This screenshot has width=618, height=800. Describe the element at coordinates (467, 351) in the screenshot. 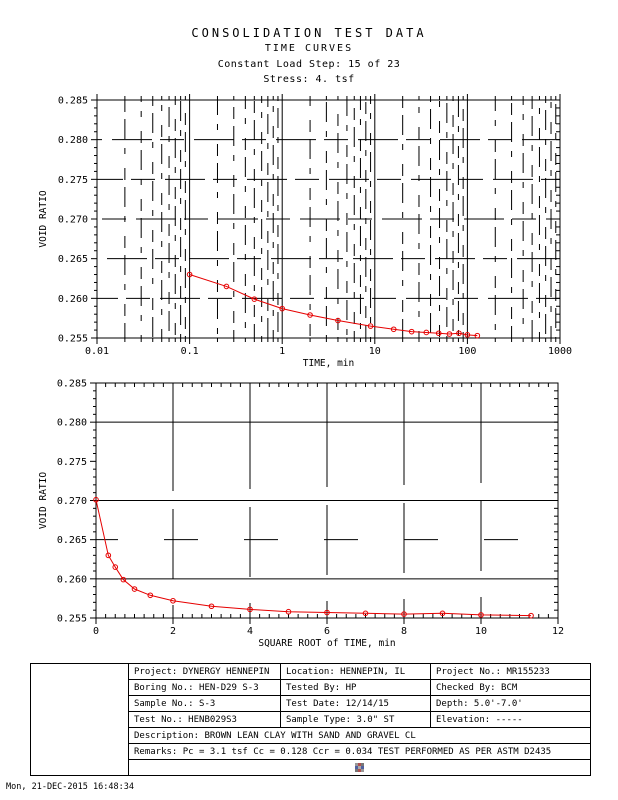

I see `svg-text: 100` at that location.